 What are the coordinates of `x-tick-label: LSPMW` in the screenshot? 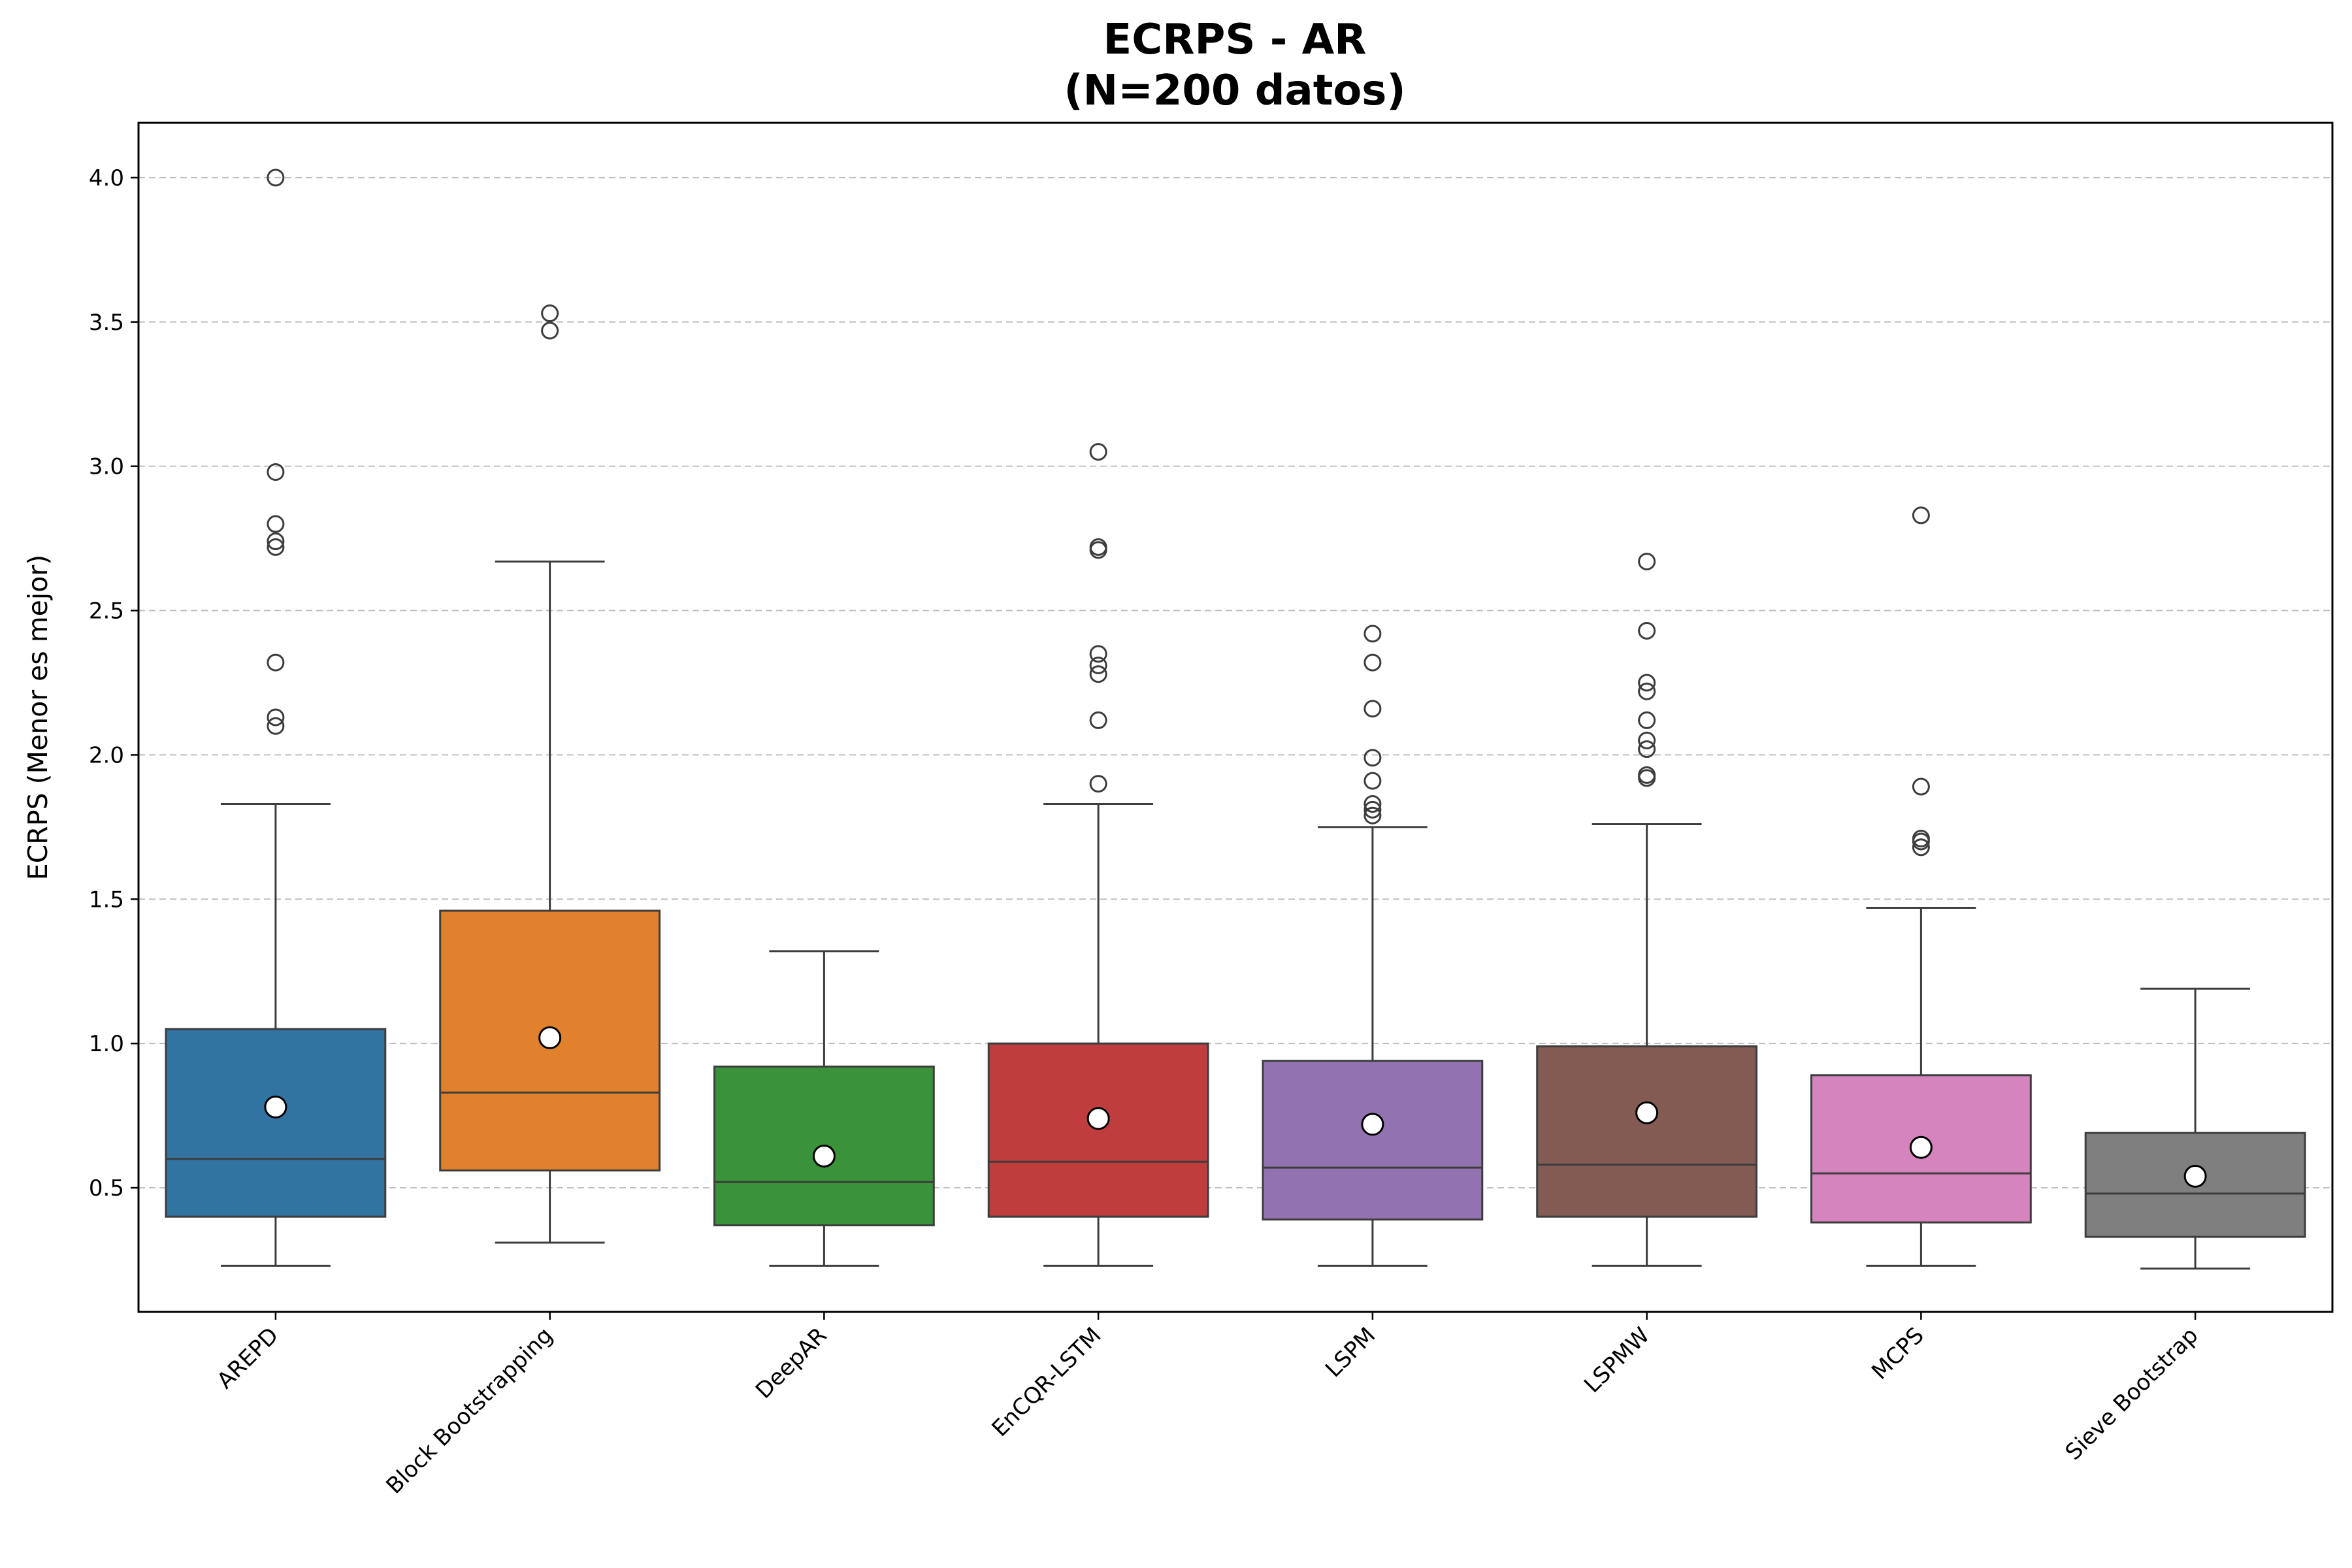 It's located at (1617, 1360).